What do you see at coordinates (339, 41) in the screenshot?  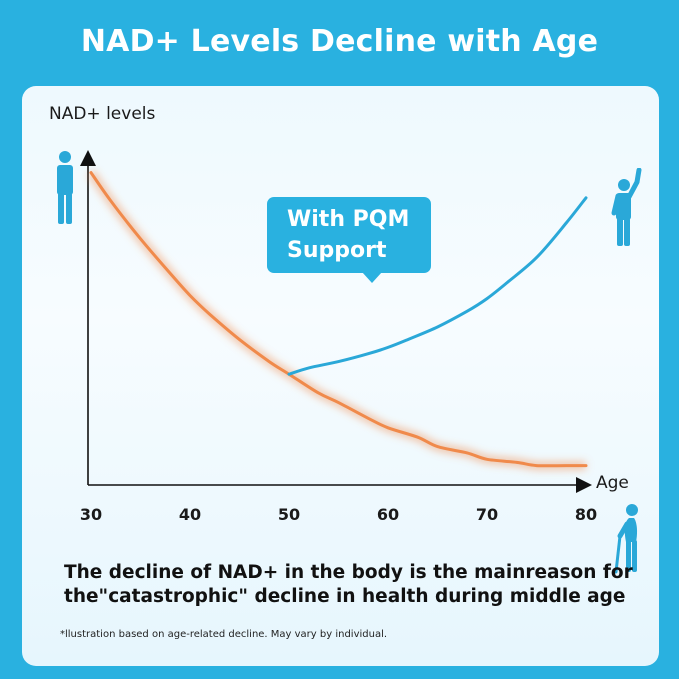 I see `page-title: NAD+ Levels Decline with Age` at bounding box center [339, 41].